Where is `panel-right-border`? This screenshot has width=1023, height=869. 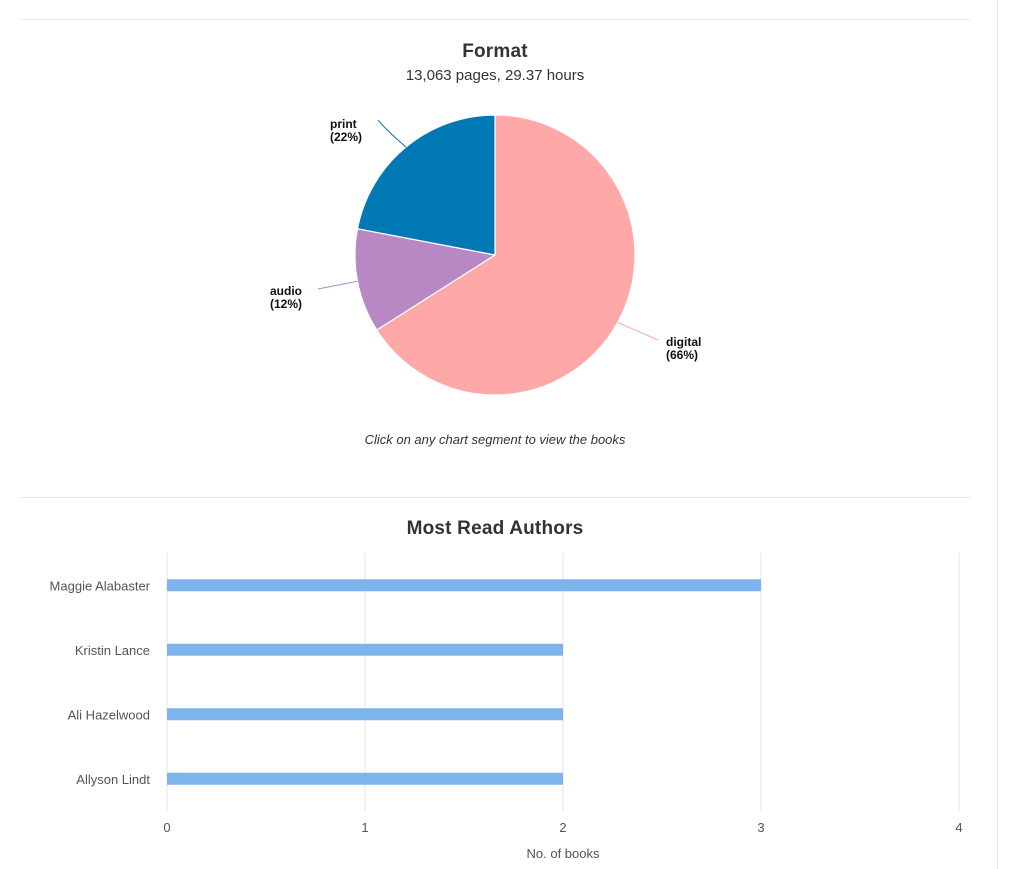 panel-right-border is located at coordinates (997, 434).